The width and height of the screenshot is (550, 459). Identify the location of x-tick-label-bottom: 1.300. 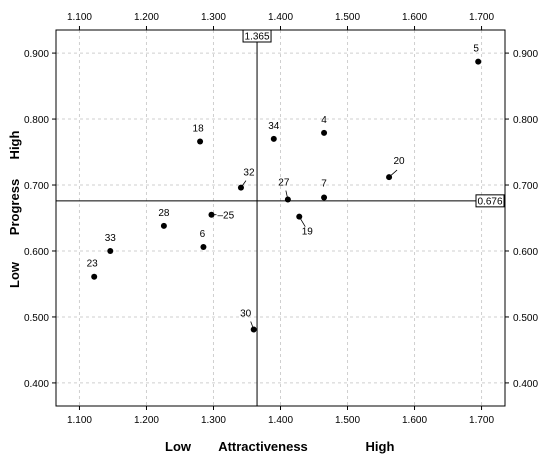
(213, 420).